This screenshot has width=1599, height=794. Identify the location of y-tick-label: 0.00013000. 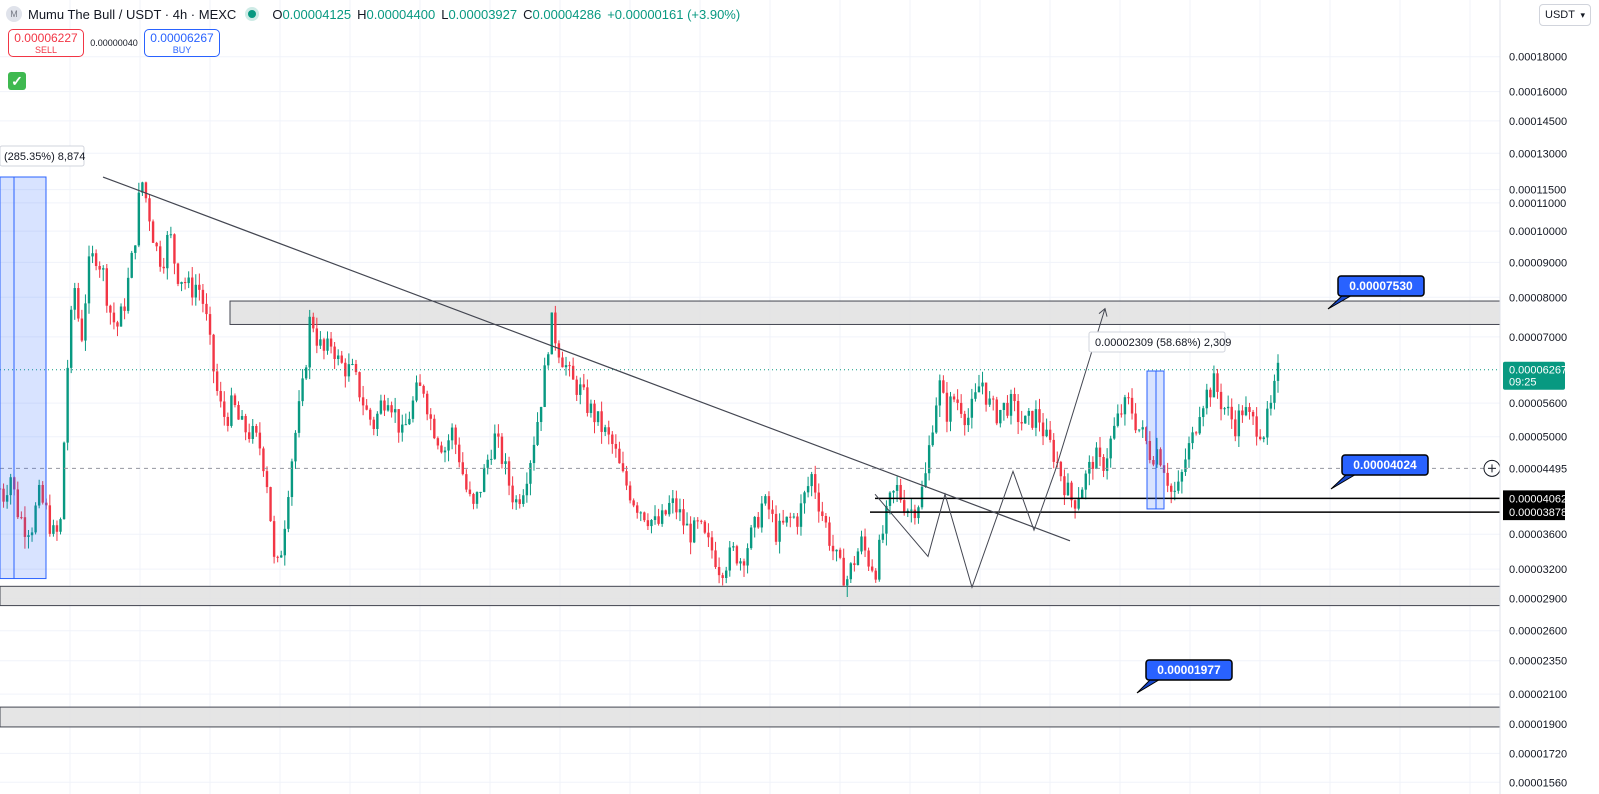
(1538, 154).